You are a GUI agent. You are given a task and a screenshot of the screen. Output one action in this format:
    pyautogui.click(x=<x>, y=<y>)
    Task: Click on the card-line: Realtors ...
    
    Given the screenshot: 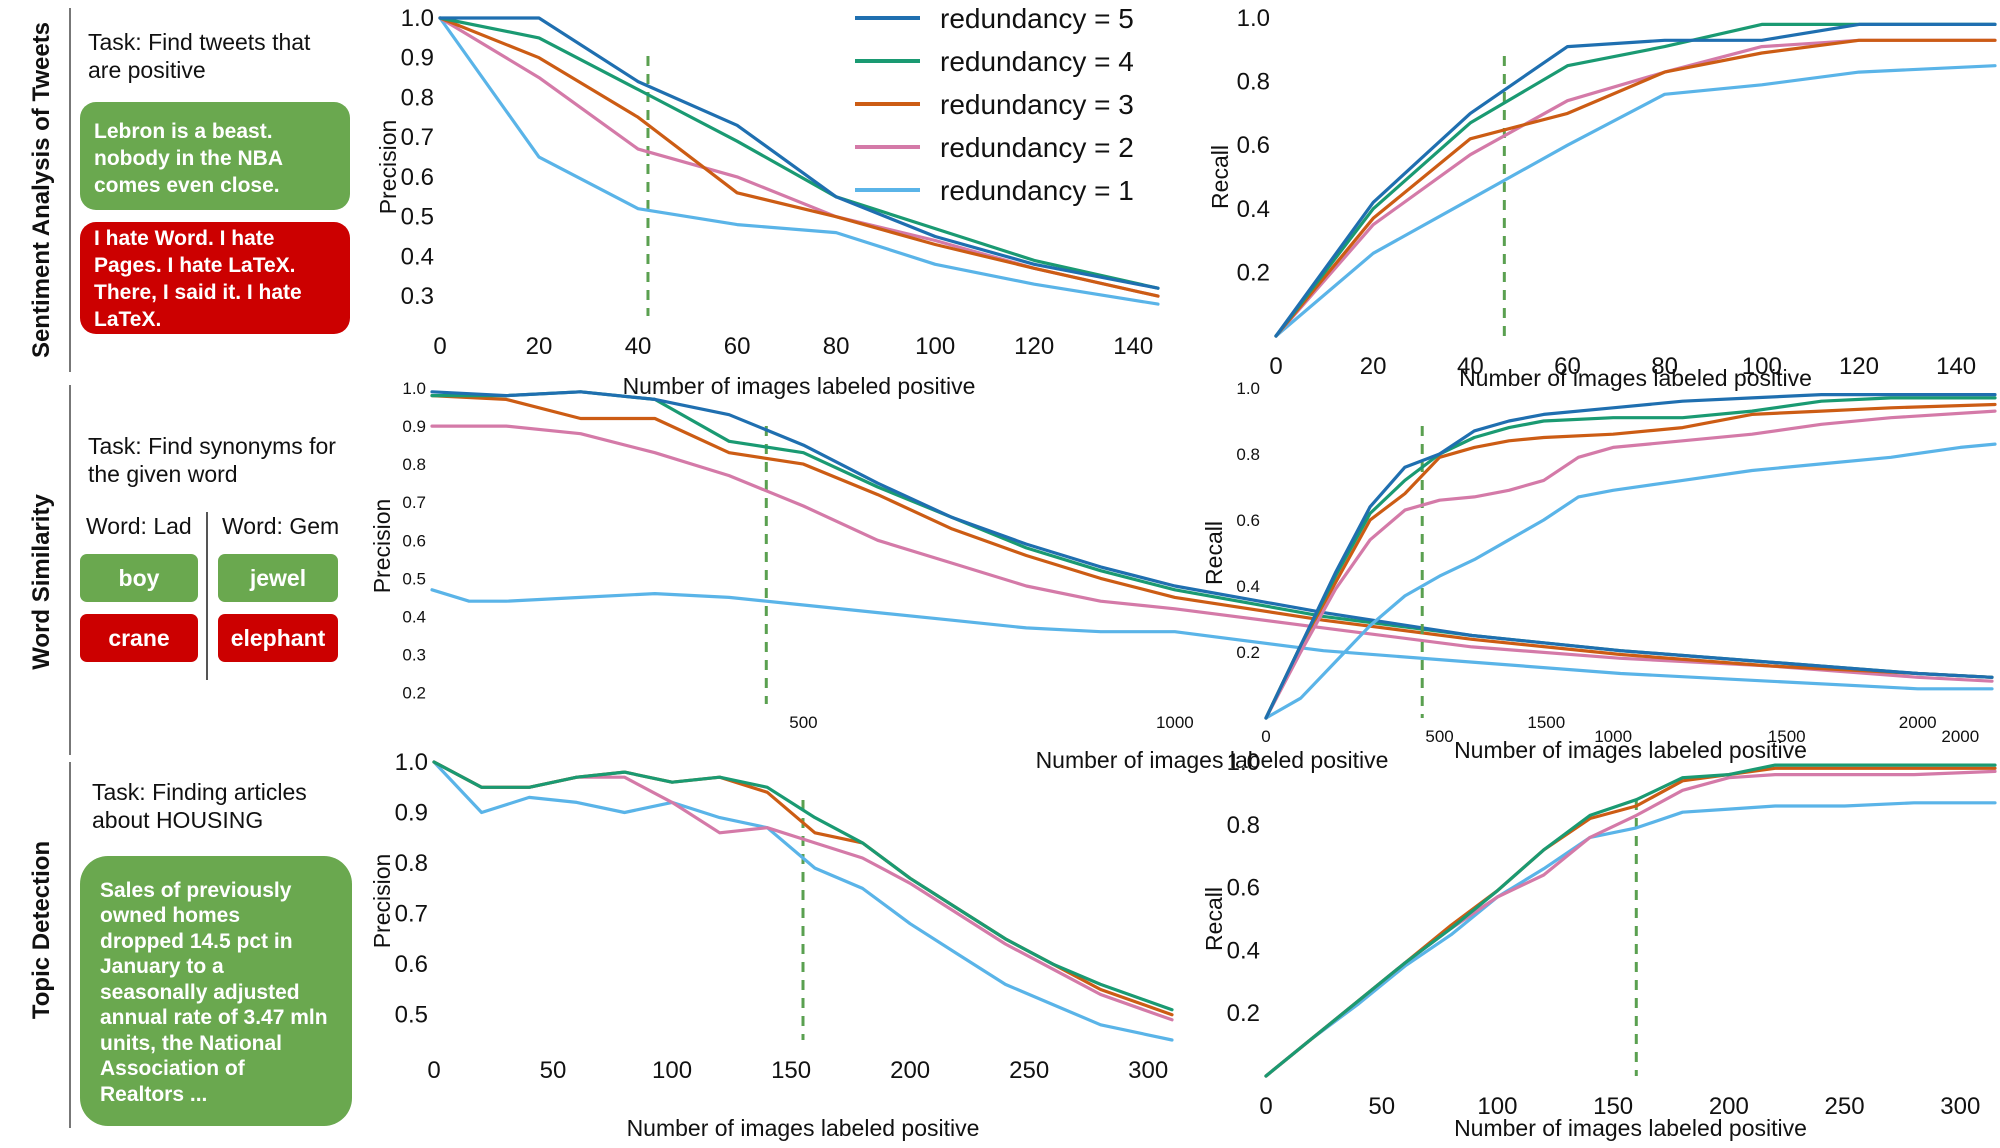 What is the action you would take?
    pyautogui.click(x=153, y=1094)
    